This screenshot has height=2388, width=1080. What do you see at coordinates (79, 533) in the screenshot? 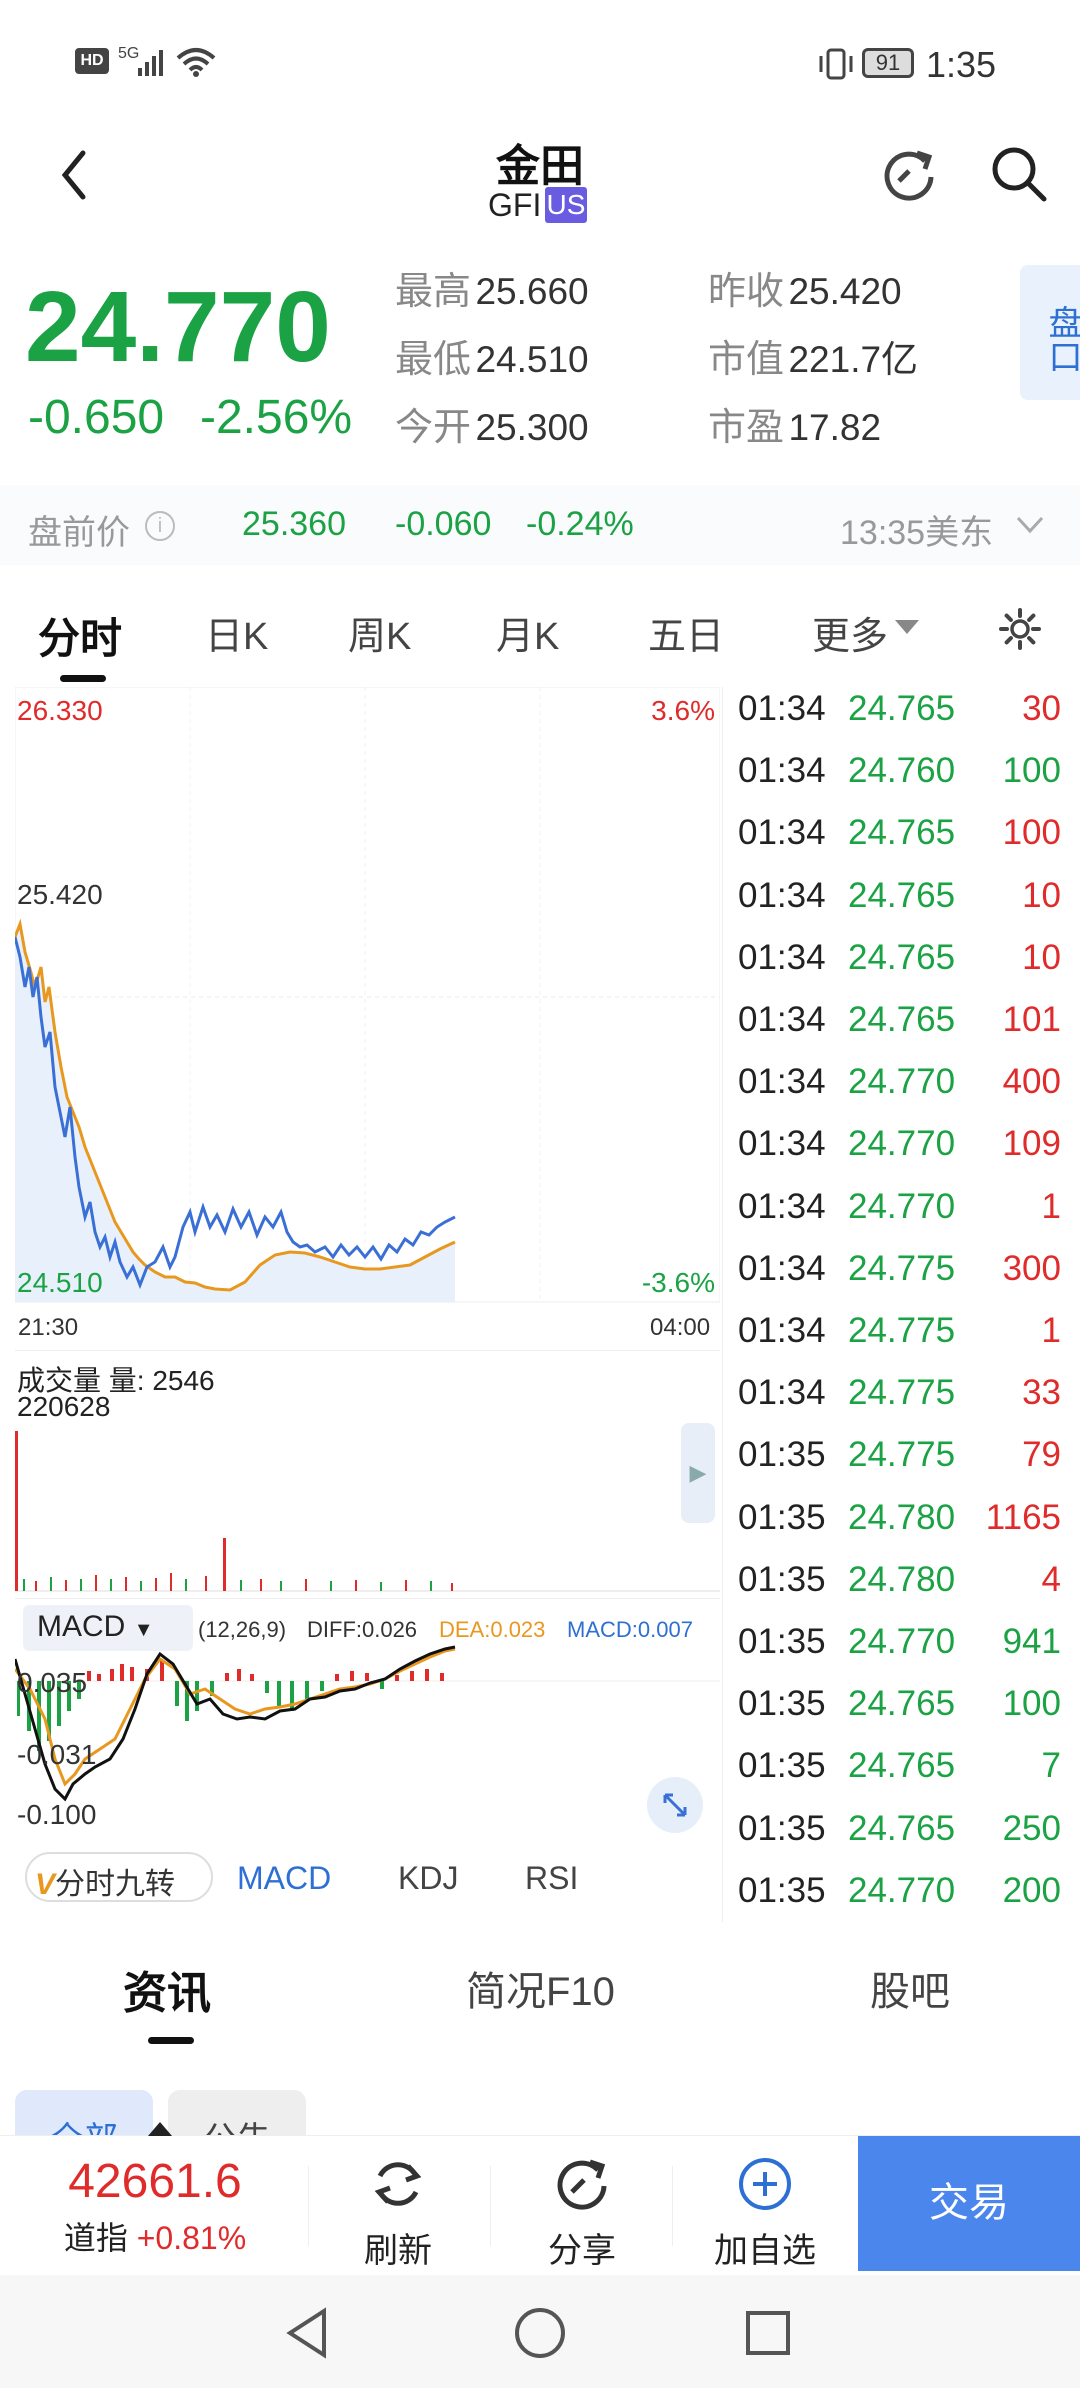
I see `premarket-label: 盘前价` at bounding box center [79, 533].